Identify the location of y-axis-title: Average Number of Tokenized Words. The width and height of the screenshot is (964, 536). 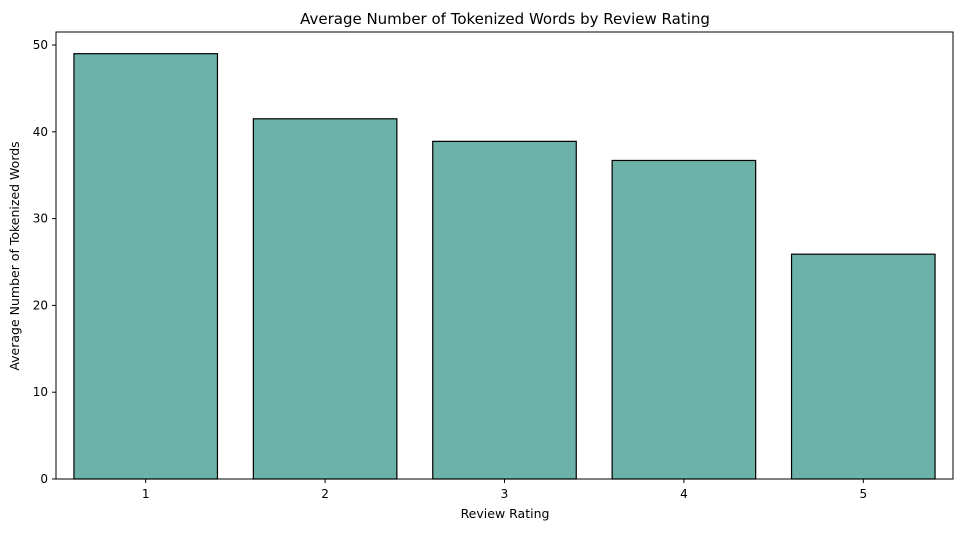
(14, 255).